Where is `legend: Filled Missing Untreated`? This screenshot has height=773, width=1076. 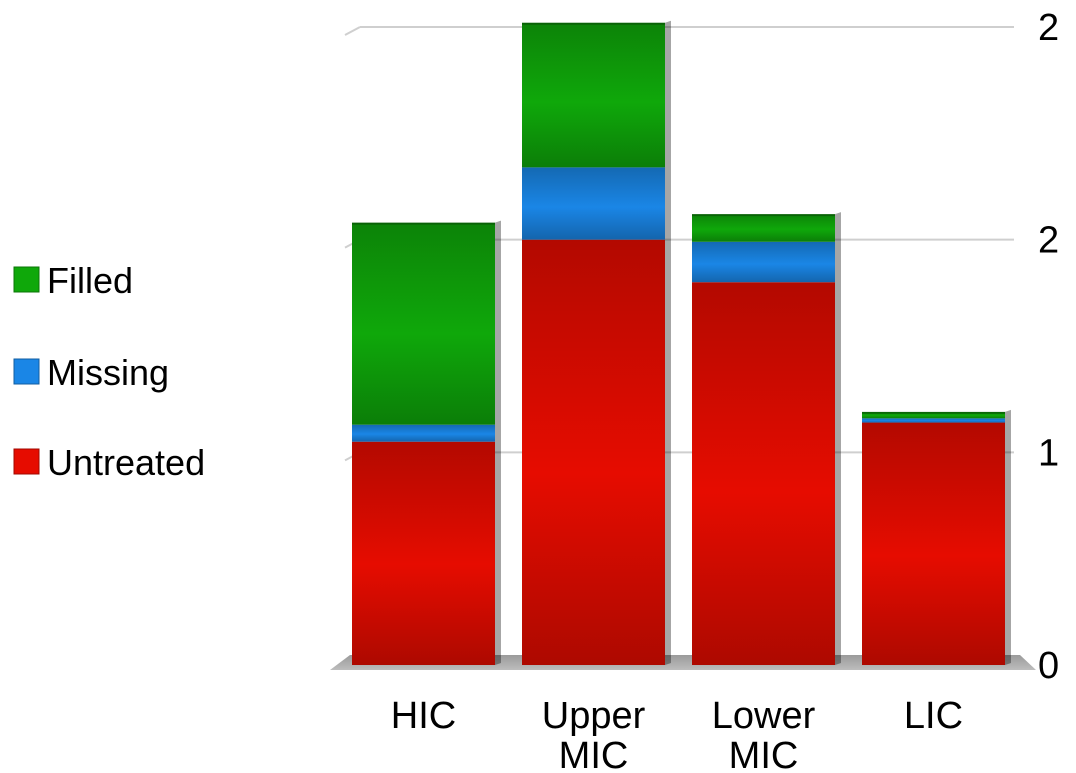
legend: Filled Missing Untreated is located at coordinates (109, 371).